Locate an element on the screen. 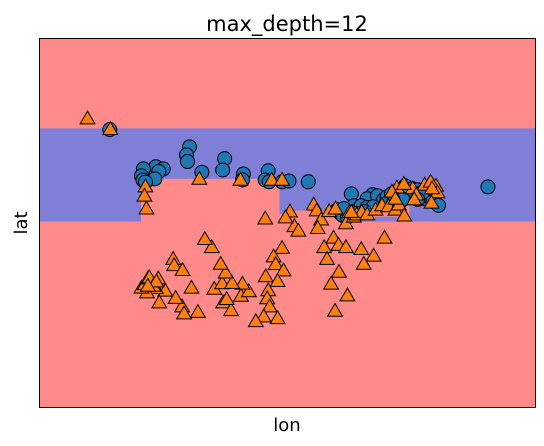  y-axis-label: lat is located at coordinates (21, 222).